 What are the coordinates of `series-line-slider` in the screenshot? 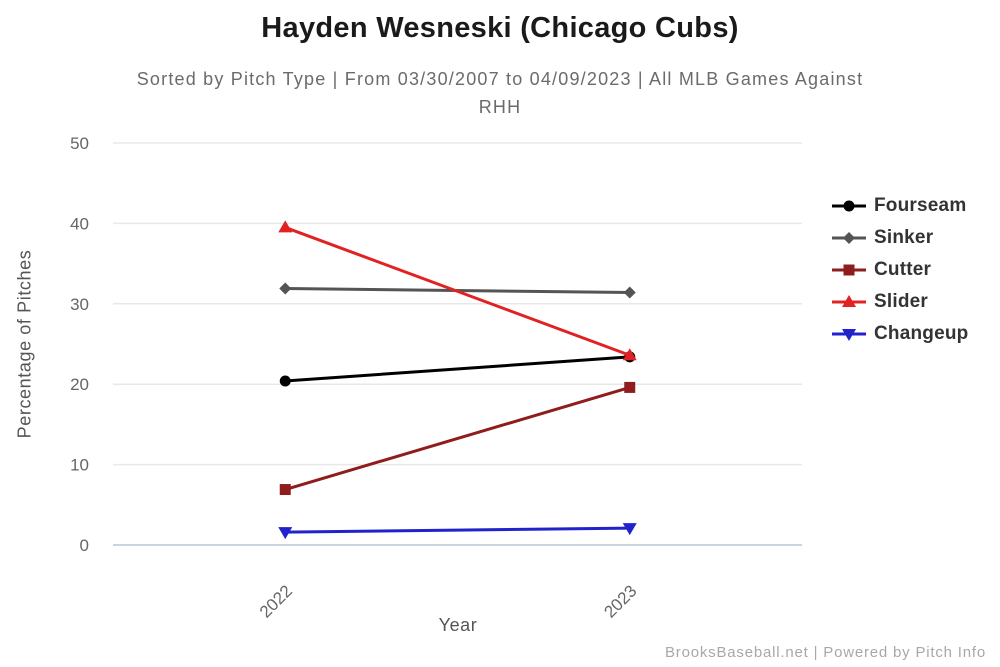 It's located at (457, 291).